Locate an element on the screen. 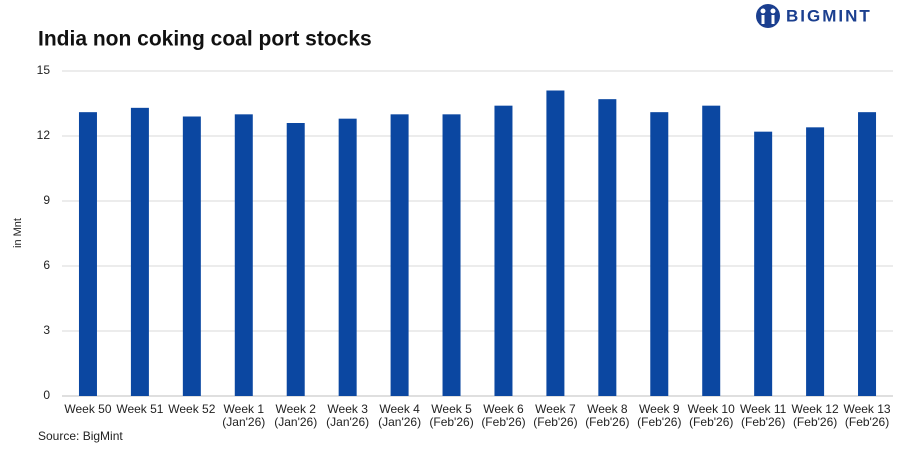 This screenshot has height=453, width=907. y-tick-label: 15 is located at coordinates (44, 70).